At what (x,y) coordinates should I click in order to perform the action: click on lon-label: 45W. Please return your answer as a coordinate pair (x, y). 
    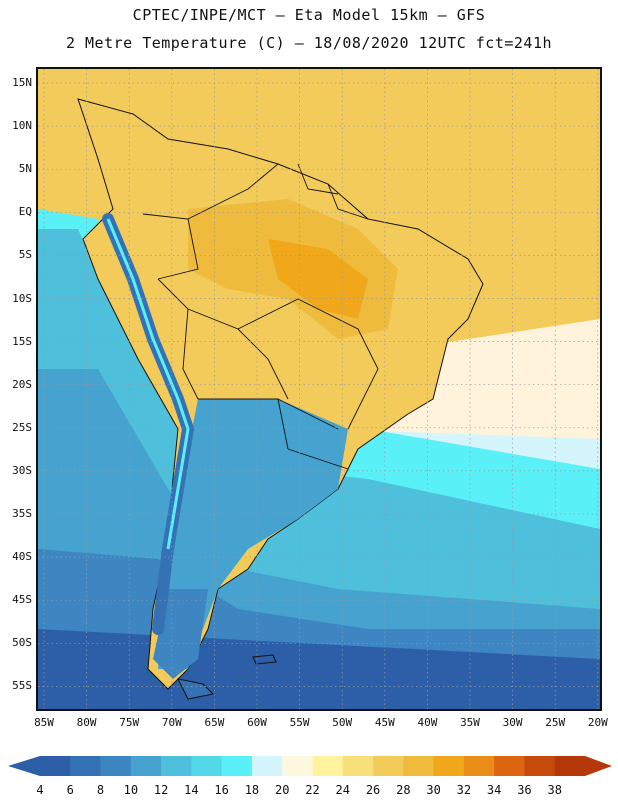
    Looking at the image, I should click on (384, 722).